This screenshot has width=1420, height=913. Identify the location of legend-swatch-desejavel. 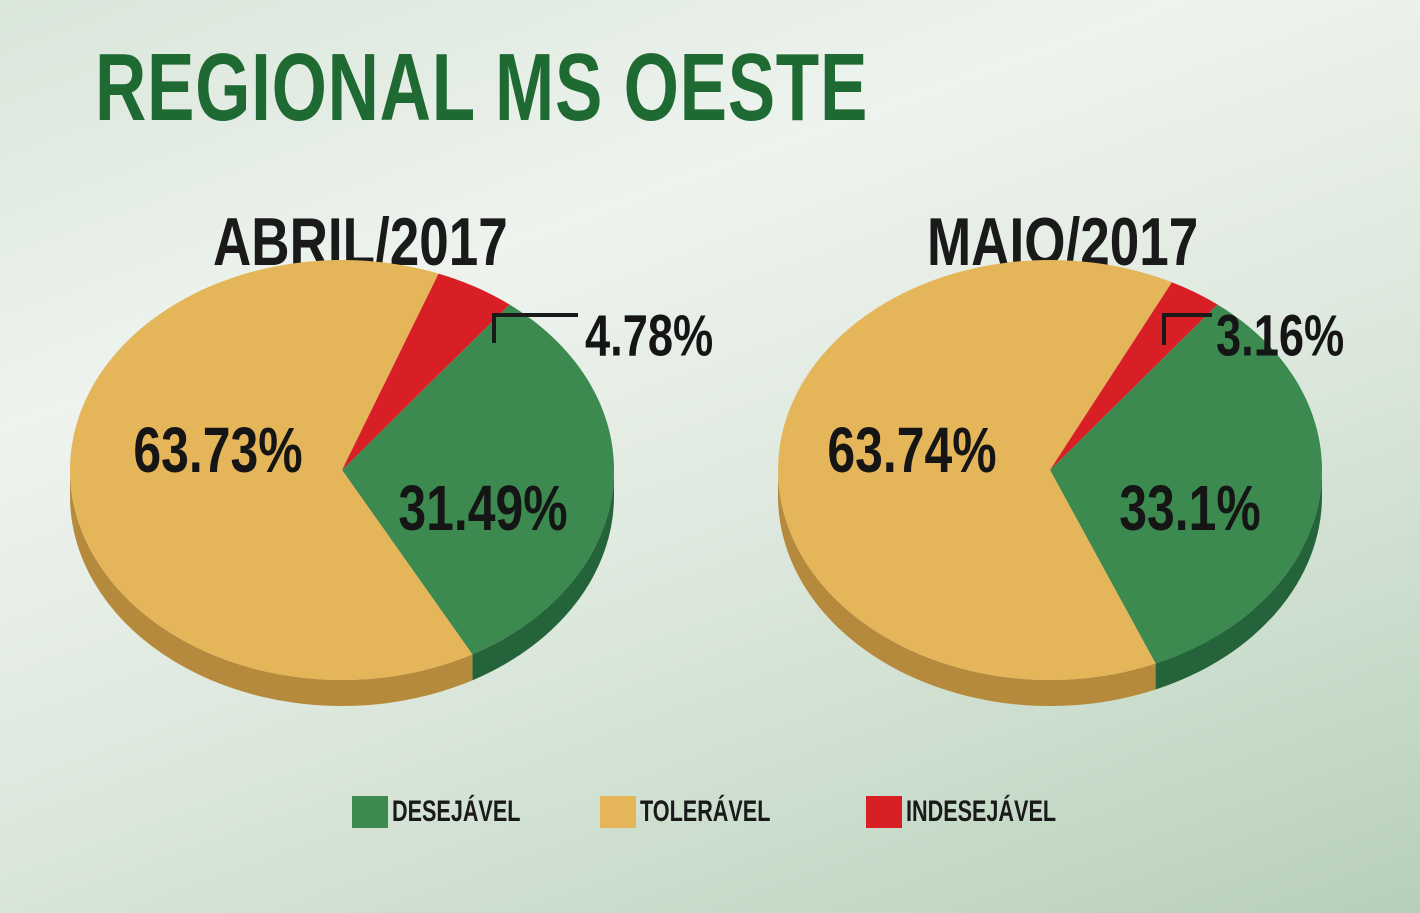
(370, 812).